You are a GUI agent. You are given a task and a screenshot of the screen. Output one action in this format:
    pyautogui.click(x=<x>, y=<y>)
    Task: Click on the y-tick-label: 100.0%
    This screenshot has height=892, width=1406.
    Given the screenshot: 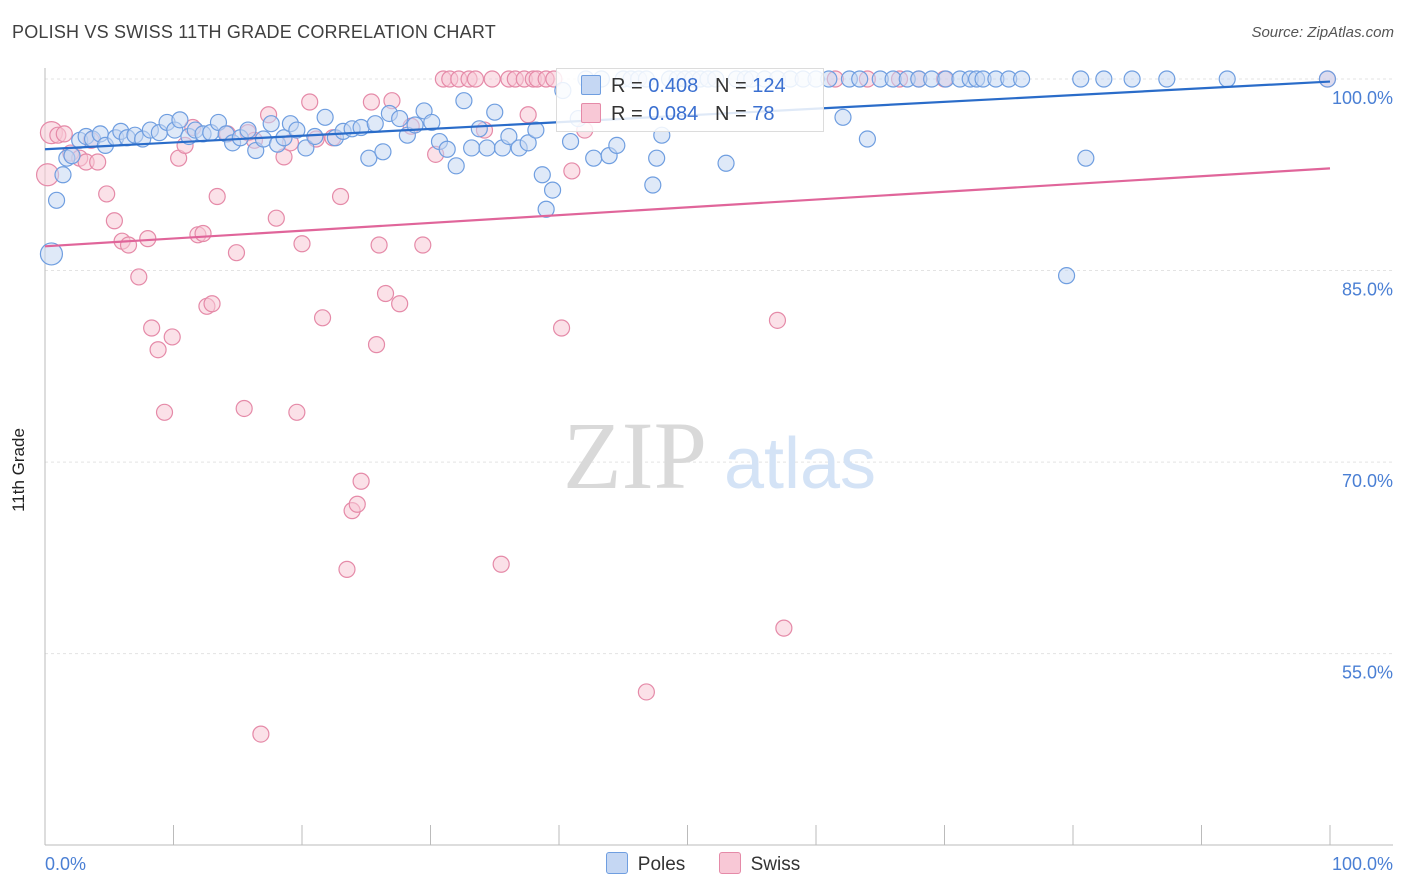 What is the action you would take?
    pyautogui.click(x=1362, y=98)
    